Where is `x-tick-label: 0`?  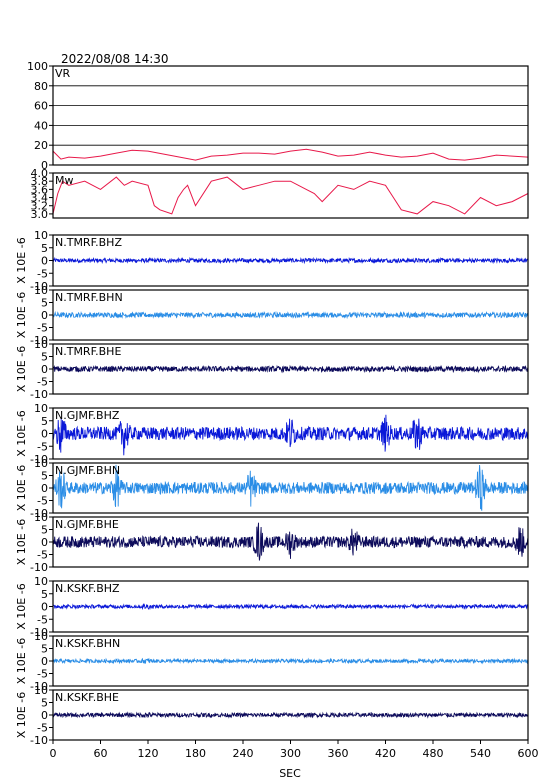
x-tick-label: 0 is located at coordinates (53, 753).